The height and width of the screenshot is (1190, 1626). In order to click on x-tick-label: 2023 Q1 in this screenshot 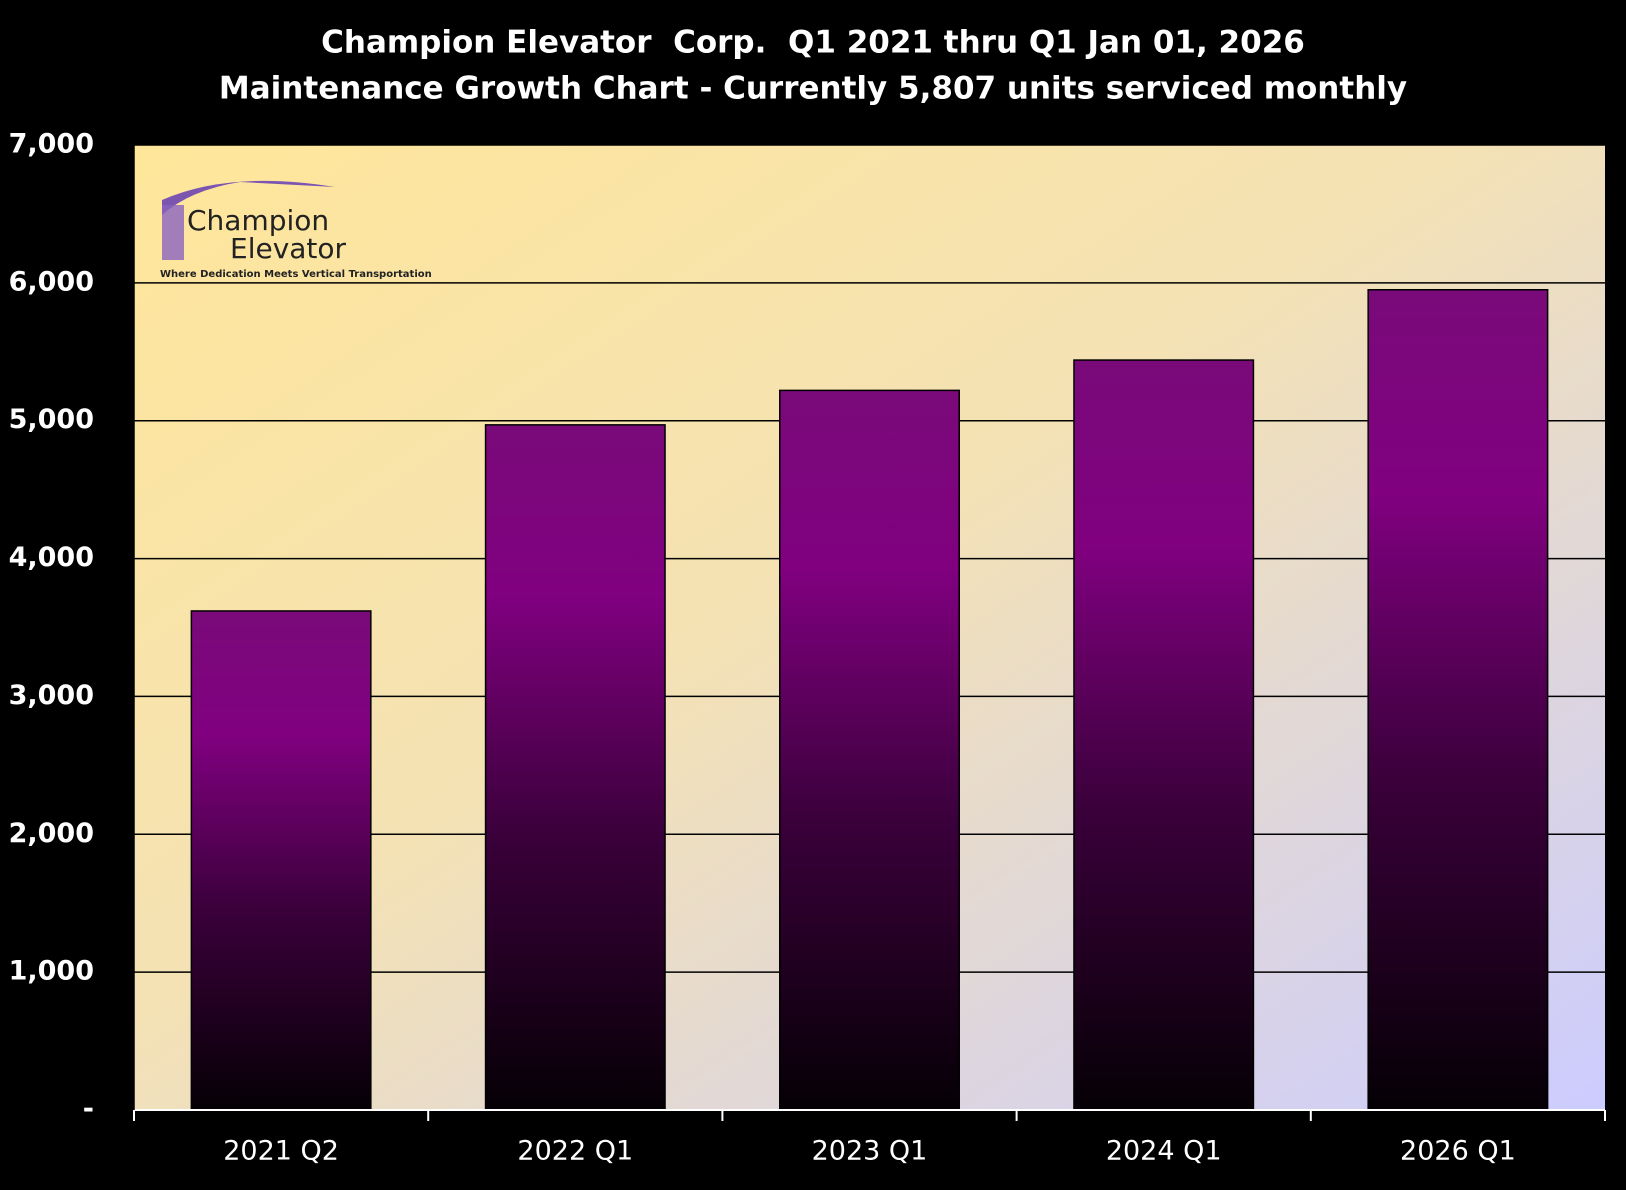, I will do `click(870, 1151)`.